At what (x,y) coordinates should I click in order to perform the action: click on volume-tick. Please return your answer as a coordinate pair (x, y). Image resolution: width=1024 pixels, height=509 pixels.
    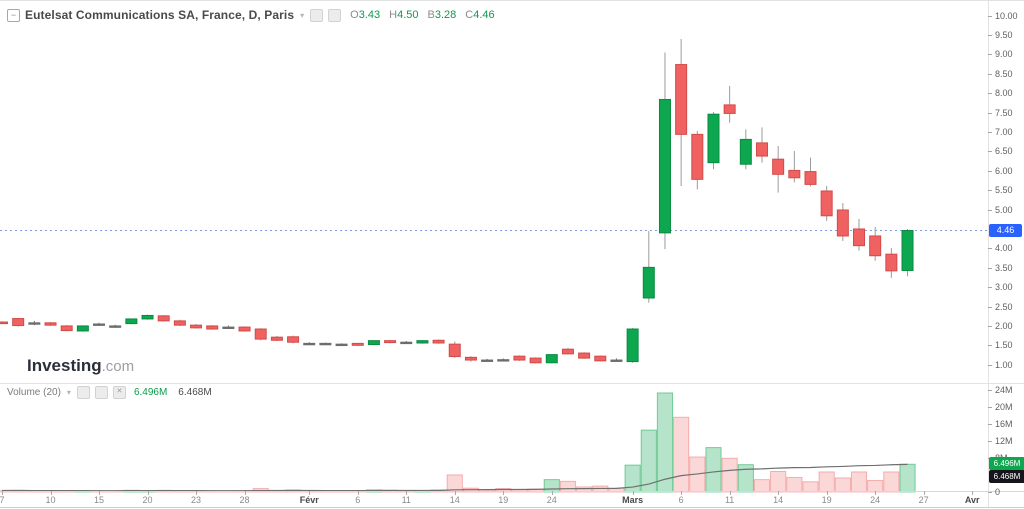
    Looking at the image, I should click on (990, 407).